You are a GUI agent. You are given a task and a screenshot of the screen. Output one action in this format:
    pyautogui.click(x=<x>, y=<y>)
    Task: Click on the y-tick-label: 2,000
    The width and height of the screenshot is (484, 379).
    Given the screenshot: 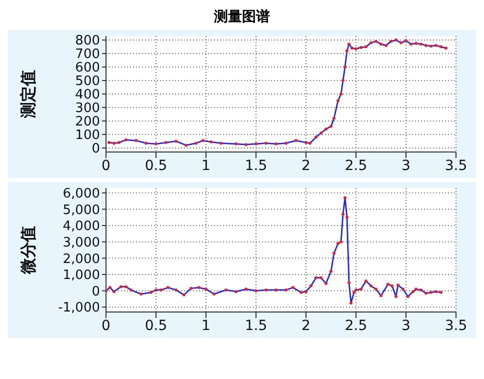 What is the action you would take?
    pyautogui.click(x=81, y=259)
    